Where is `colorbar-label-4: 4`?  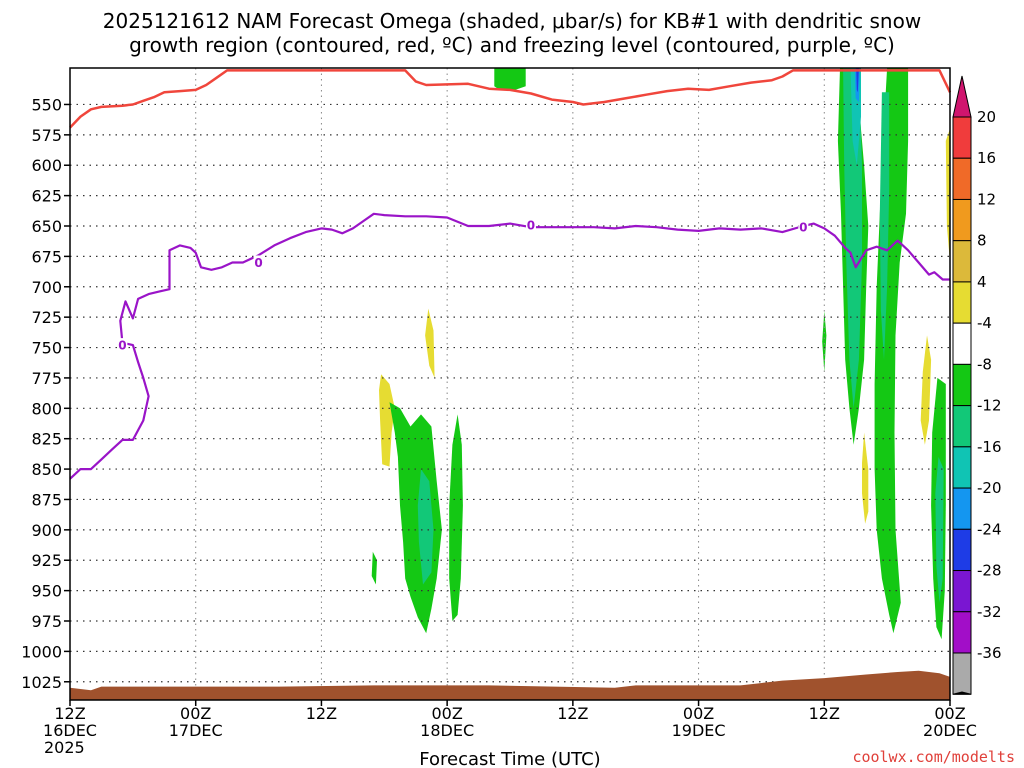 colorbar-label-4: 4 is located at coordinates (982, 282).